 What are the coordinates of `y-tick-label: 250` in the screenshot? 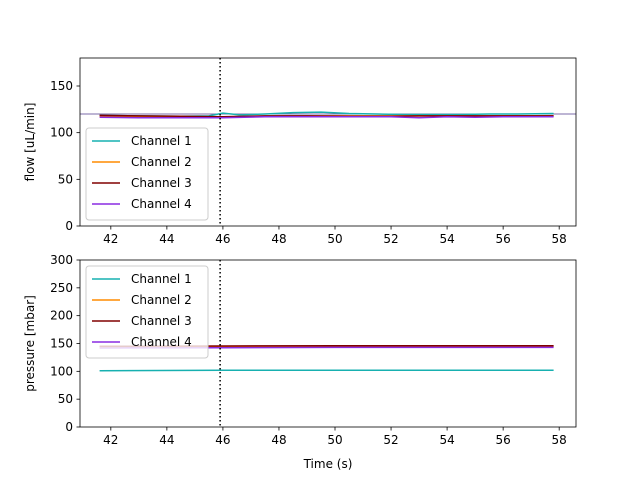 It's located at (61, 288).